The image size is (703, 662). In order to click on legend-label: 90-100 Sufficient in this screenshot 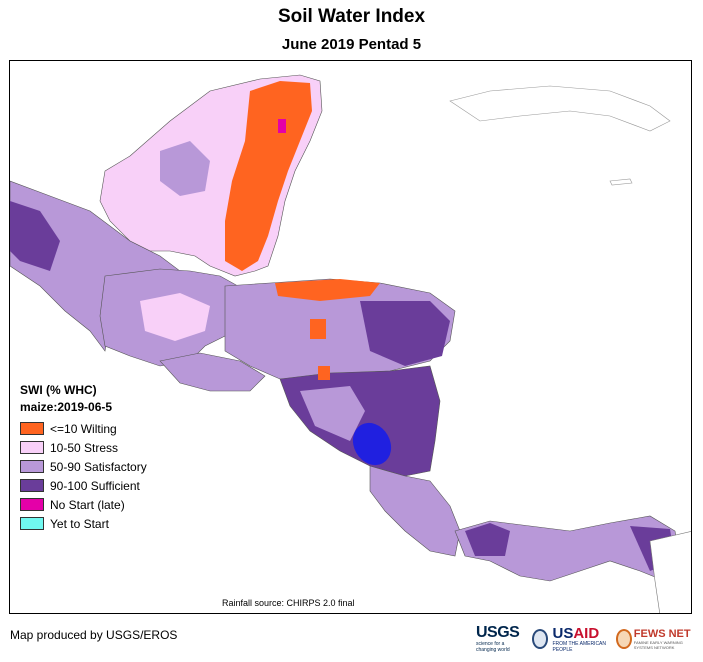, I will do `click(95, 485)`.